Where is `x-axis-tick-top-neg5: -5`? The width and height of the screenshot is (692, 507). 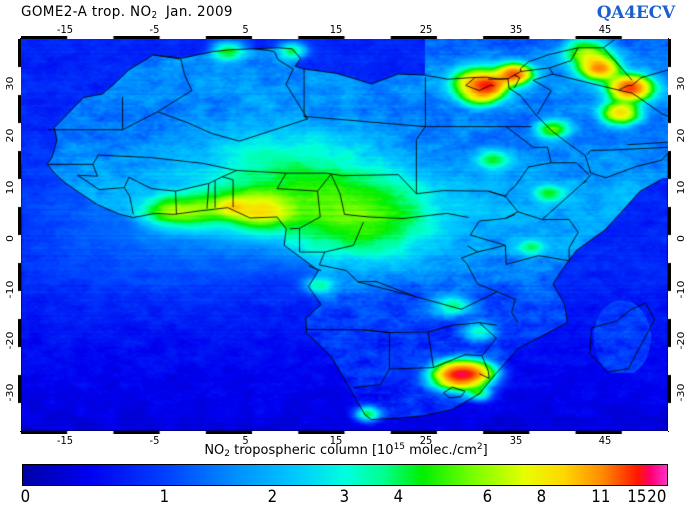 x-axis-tick-top-neg5: -5 is located at coordinates (154, 29).